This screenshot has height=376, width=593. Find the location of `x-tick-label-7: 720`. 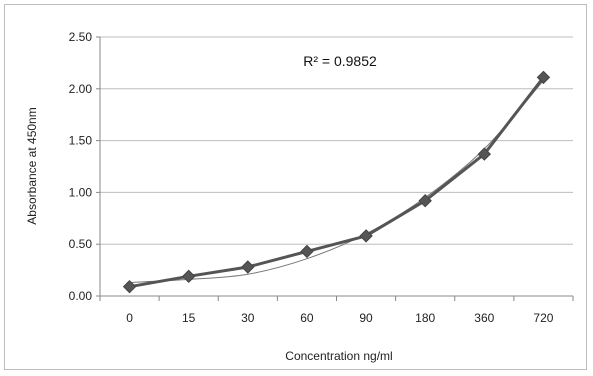

x-tick-label-7: 720 is located at coordinates (543, 318).